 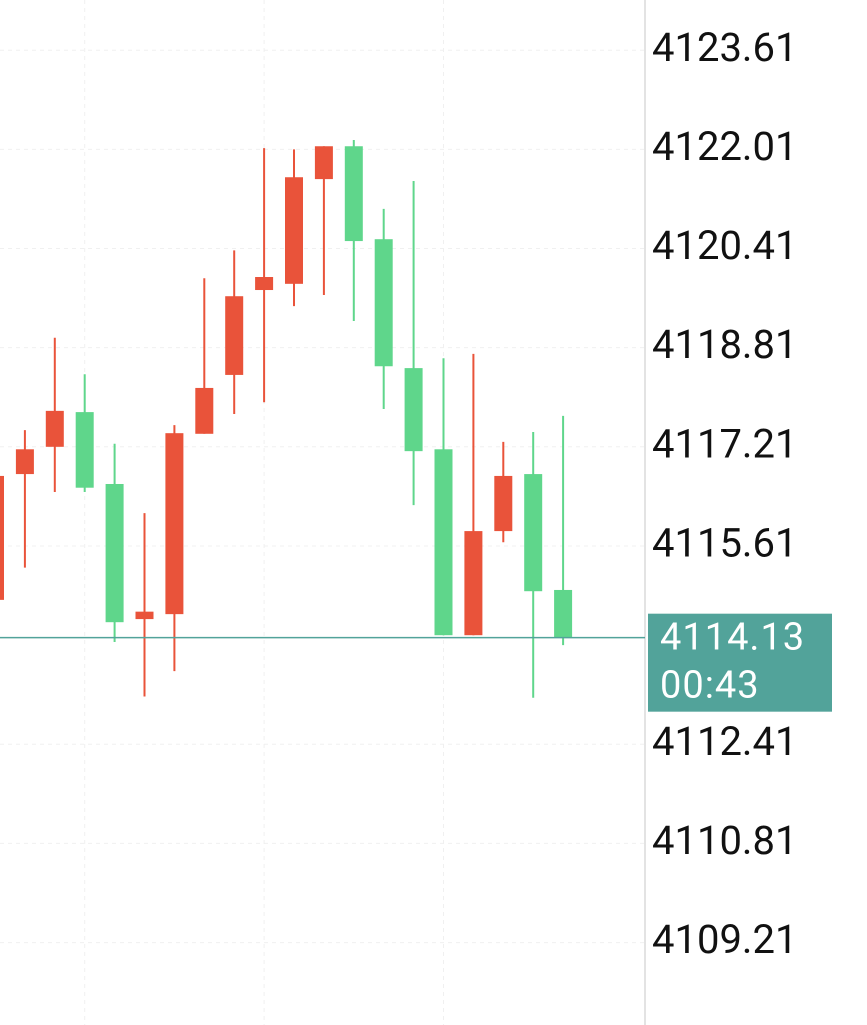 What do you see at coordinates (724, 47) in the screenshot?
I see `y-tick-label: 4123.61` at bounding box center [724, 47].